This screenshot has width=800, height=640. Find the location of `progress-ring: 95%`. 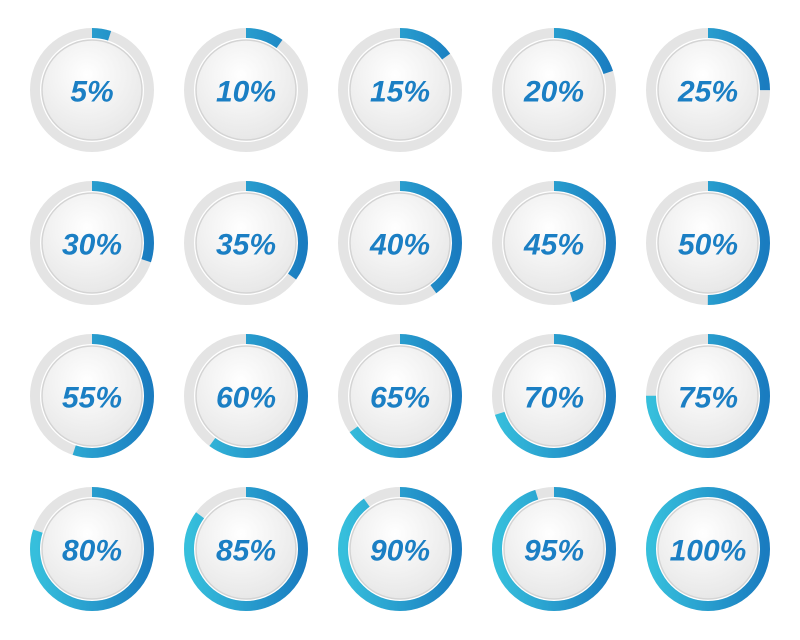

progress-ring: 95% is located at coordinates (554, 549).